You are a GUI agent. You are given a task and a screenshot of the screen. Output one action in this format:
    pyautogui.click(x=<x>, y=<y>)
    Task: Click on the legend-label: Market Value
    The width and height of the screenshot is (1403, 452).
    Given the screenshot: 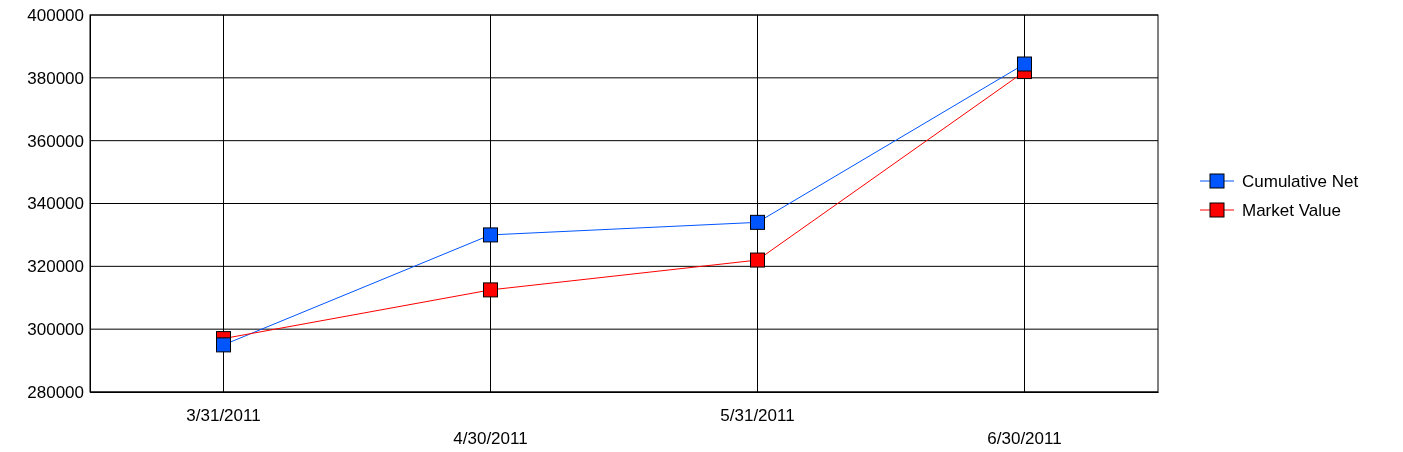 What is the action you would take?
    pyautogui.click(x=1291, y=210)
    